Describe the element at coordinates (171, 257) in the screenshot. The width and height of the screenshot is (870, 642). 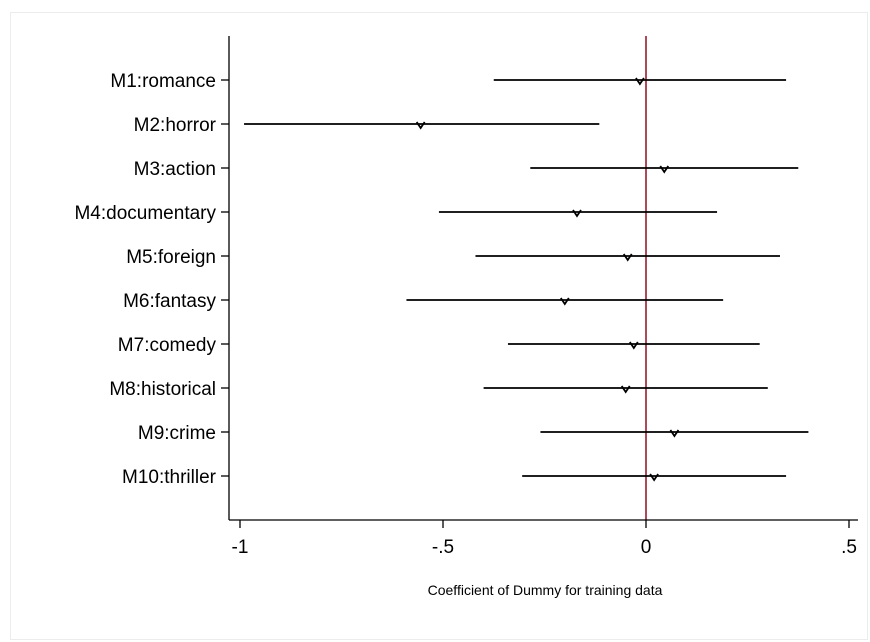
I see `category-label: M5:foreign` at that location.